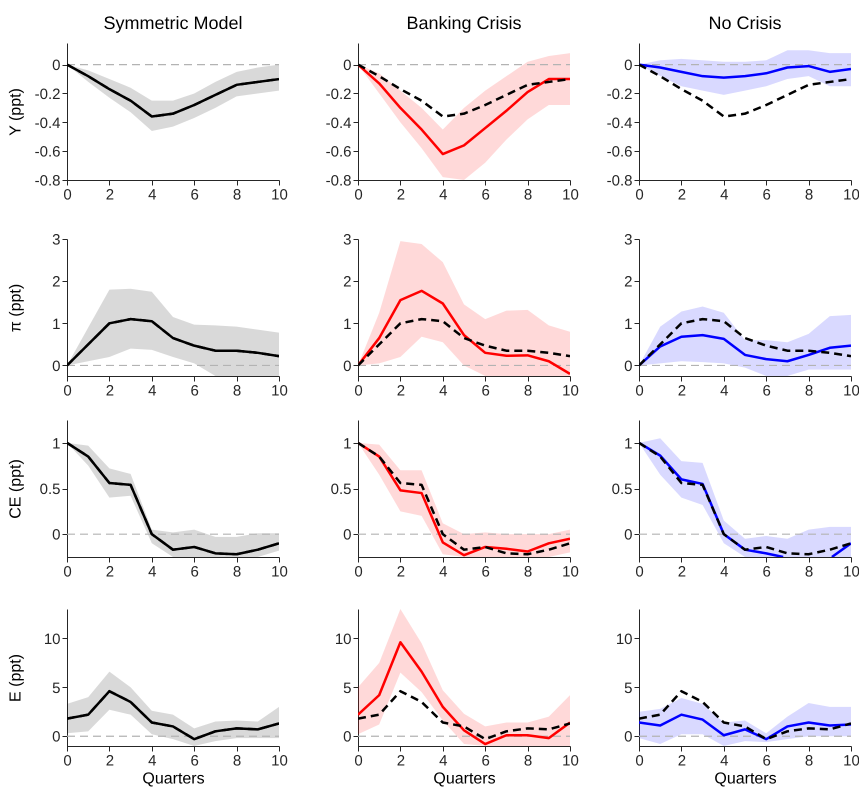 This screenshot has height=794, width=859. I want to click on x-axis-title: Quarters, so click(745, 779).